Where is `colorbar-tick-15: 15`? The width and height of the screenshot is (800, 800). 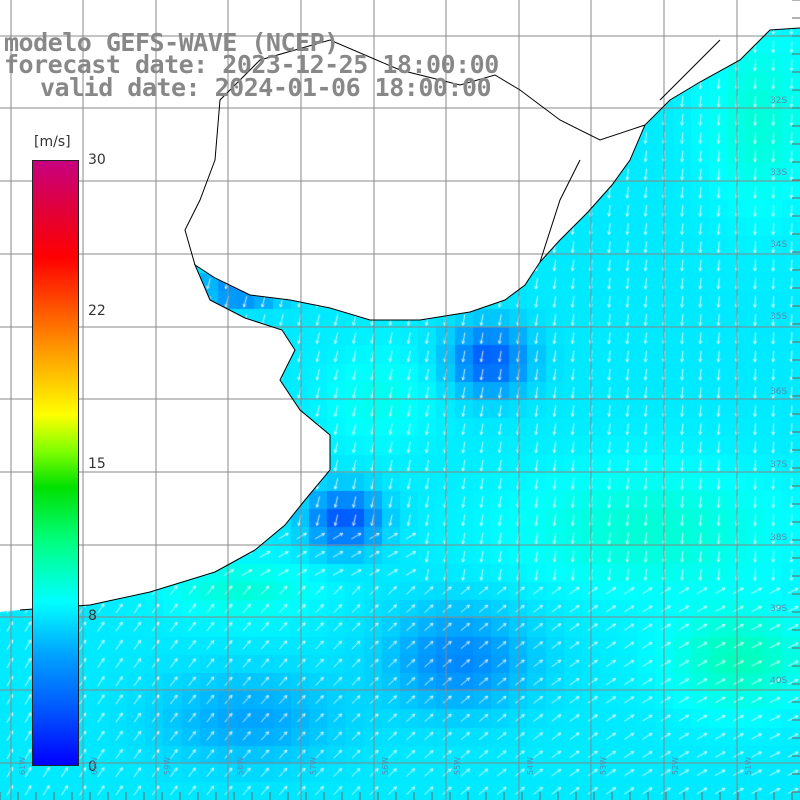
colorbar-tick-15: 15 is located at coordinates (97, 464).